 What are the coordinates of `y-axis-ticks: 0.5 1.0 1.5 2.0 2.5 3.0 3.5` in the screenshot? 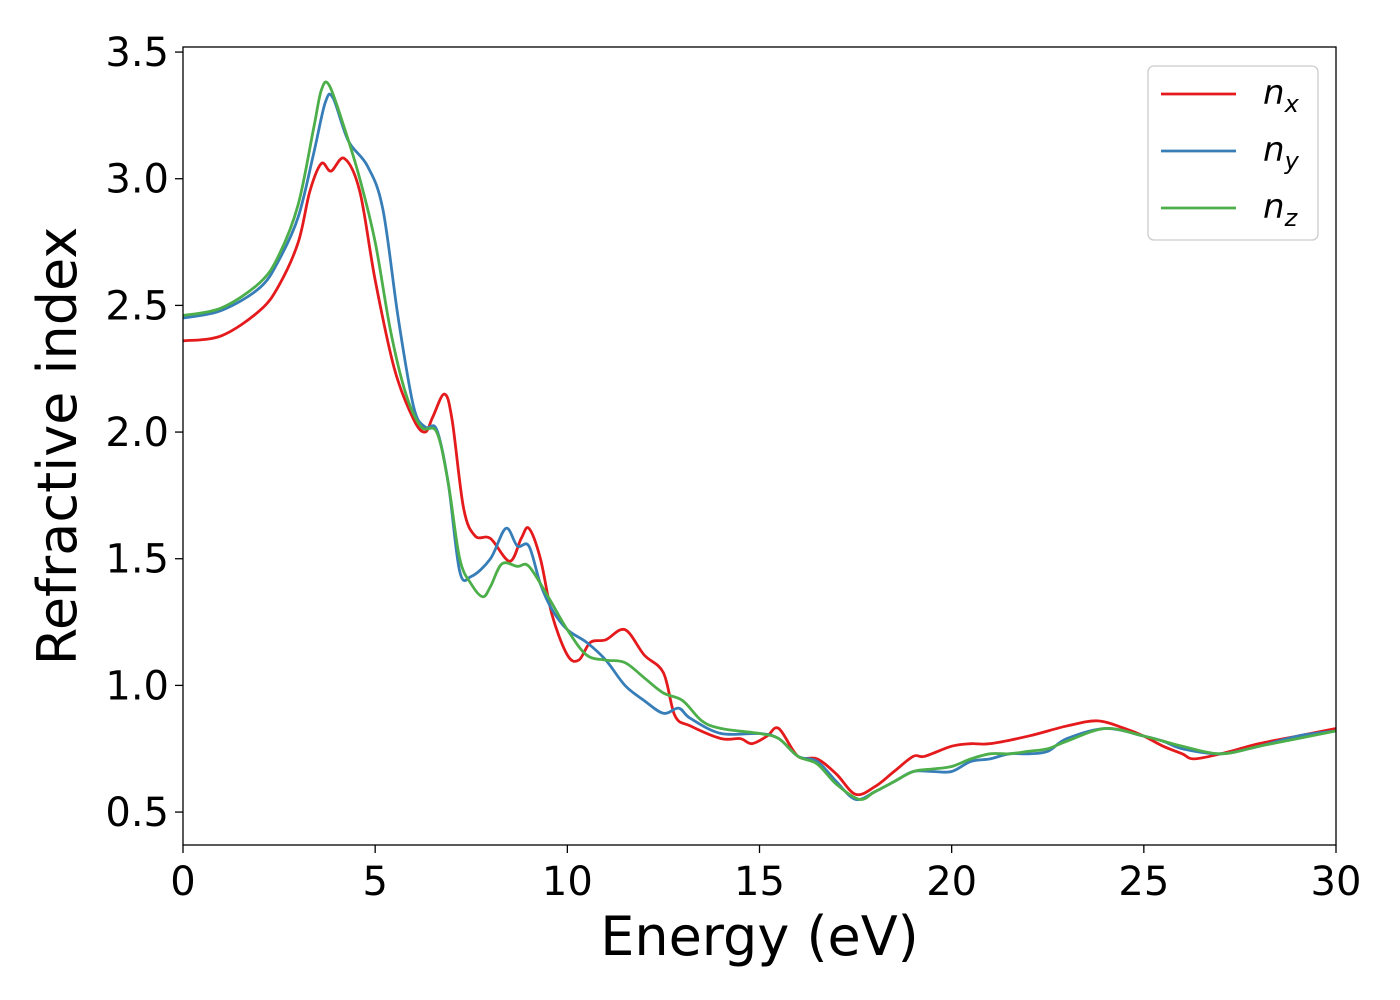 It's located at (144, 433).